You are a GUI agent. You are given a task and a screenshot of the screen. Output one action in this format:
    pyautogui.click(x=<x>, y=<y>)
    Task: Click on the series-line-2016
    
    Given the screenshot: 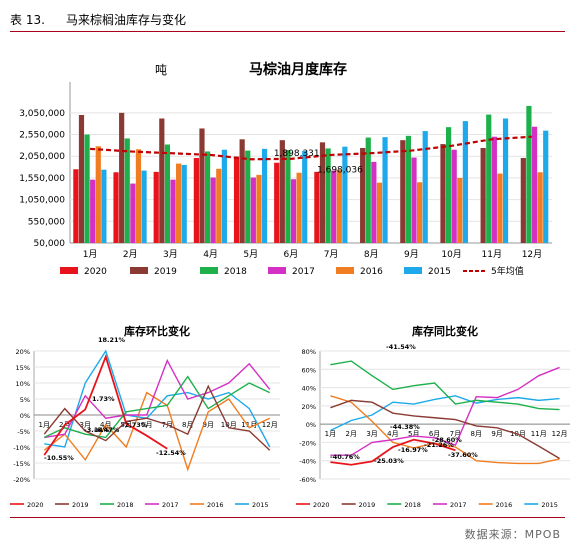 What is the action you would take?
    pyautogui.click(x=445, y=430)
    